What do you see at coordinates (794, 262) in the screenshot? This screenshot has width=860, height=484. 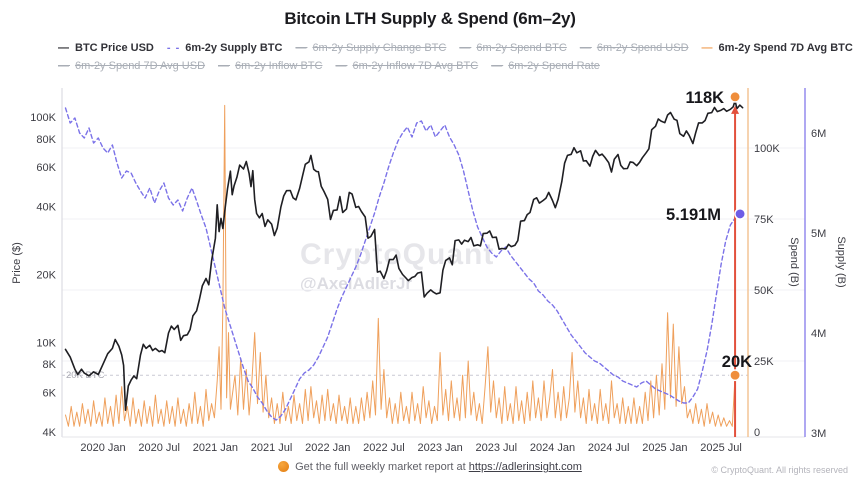 I see `spend-axis-title: Spend (B)` at bounding box center [794, 262].